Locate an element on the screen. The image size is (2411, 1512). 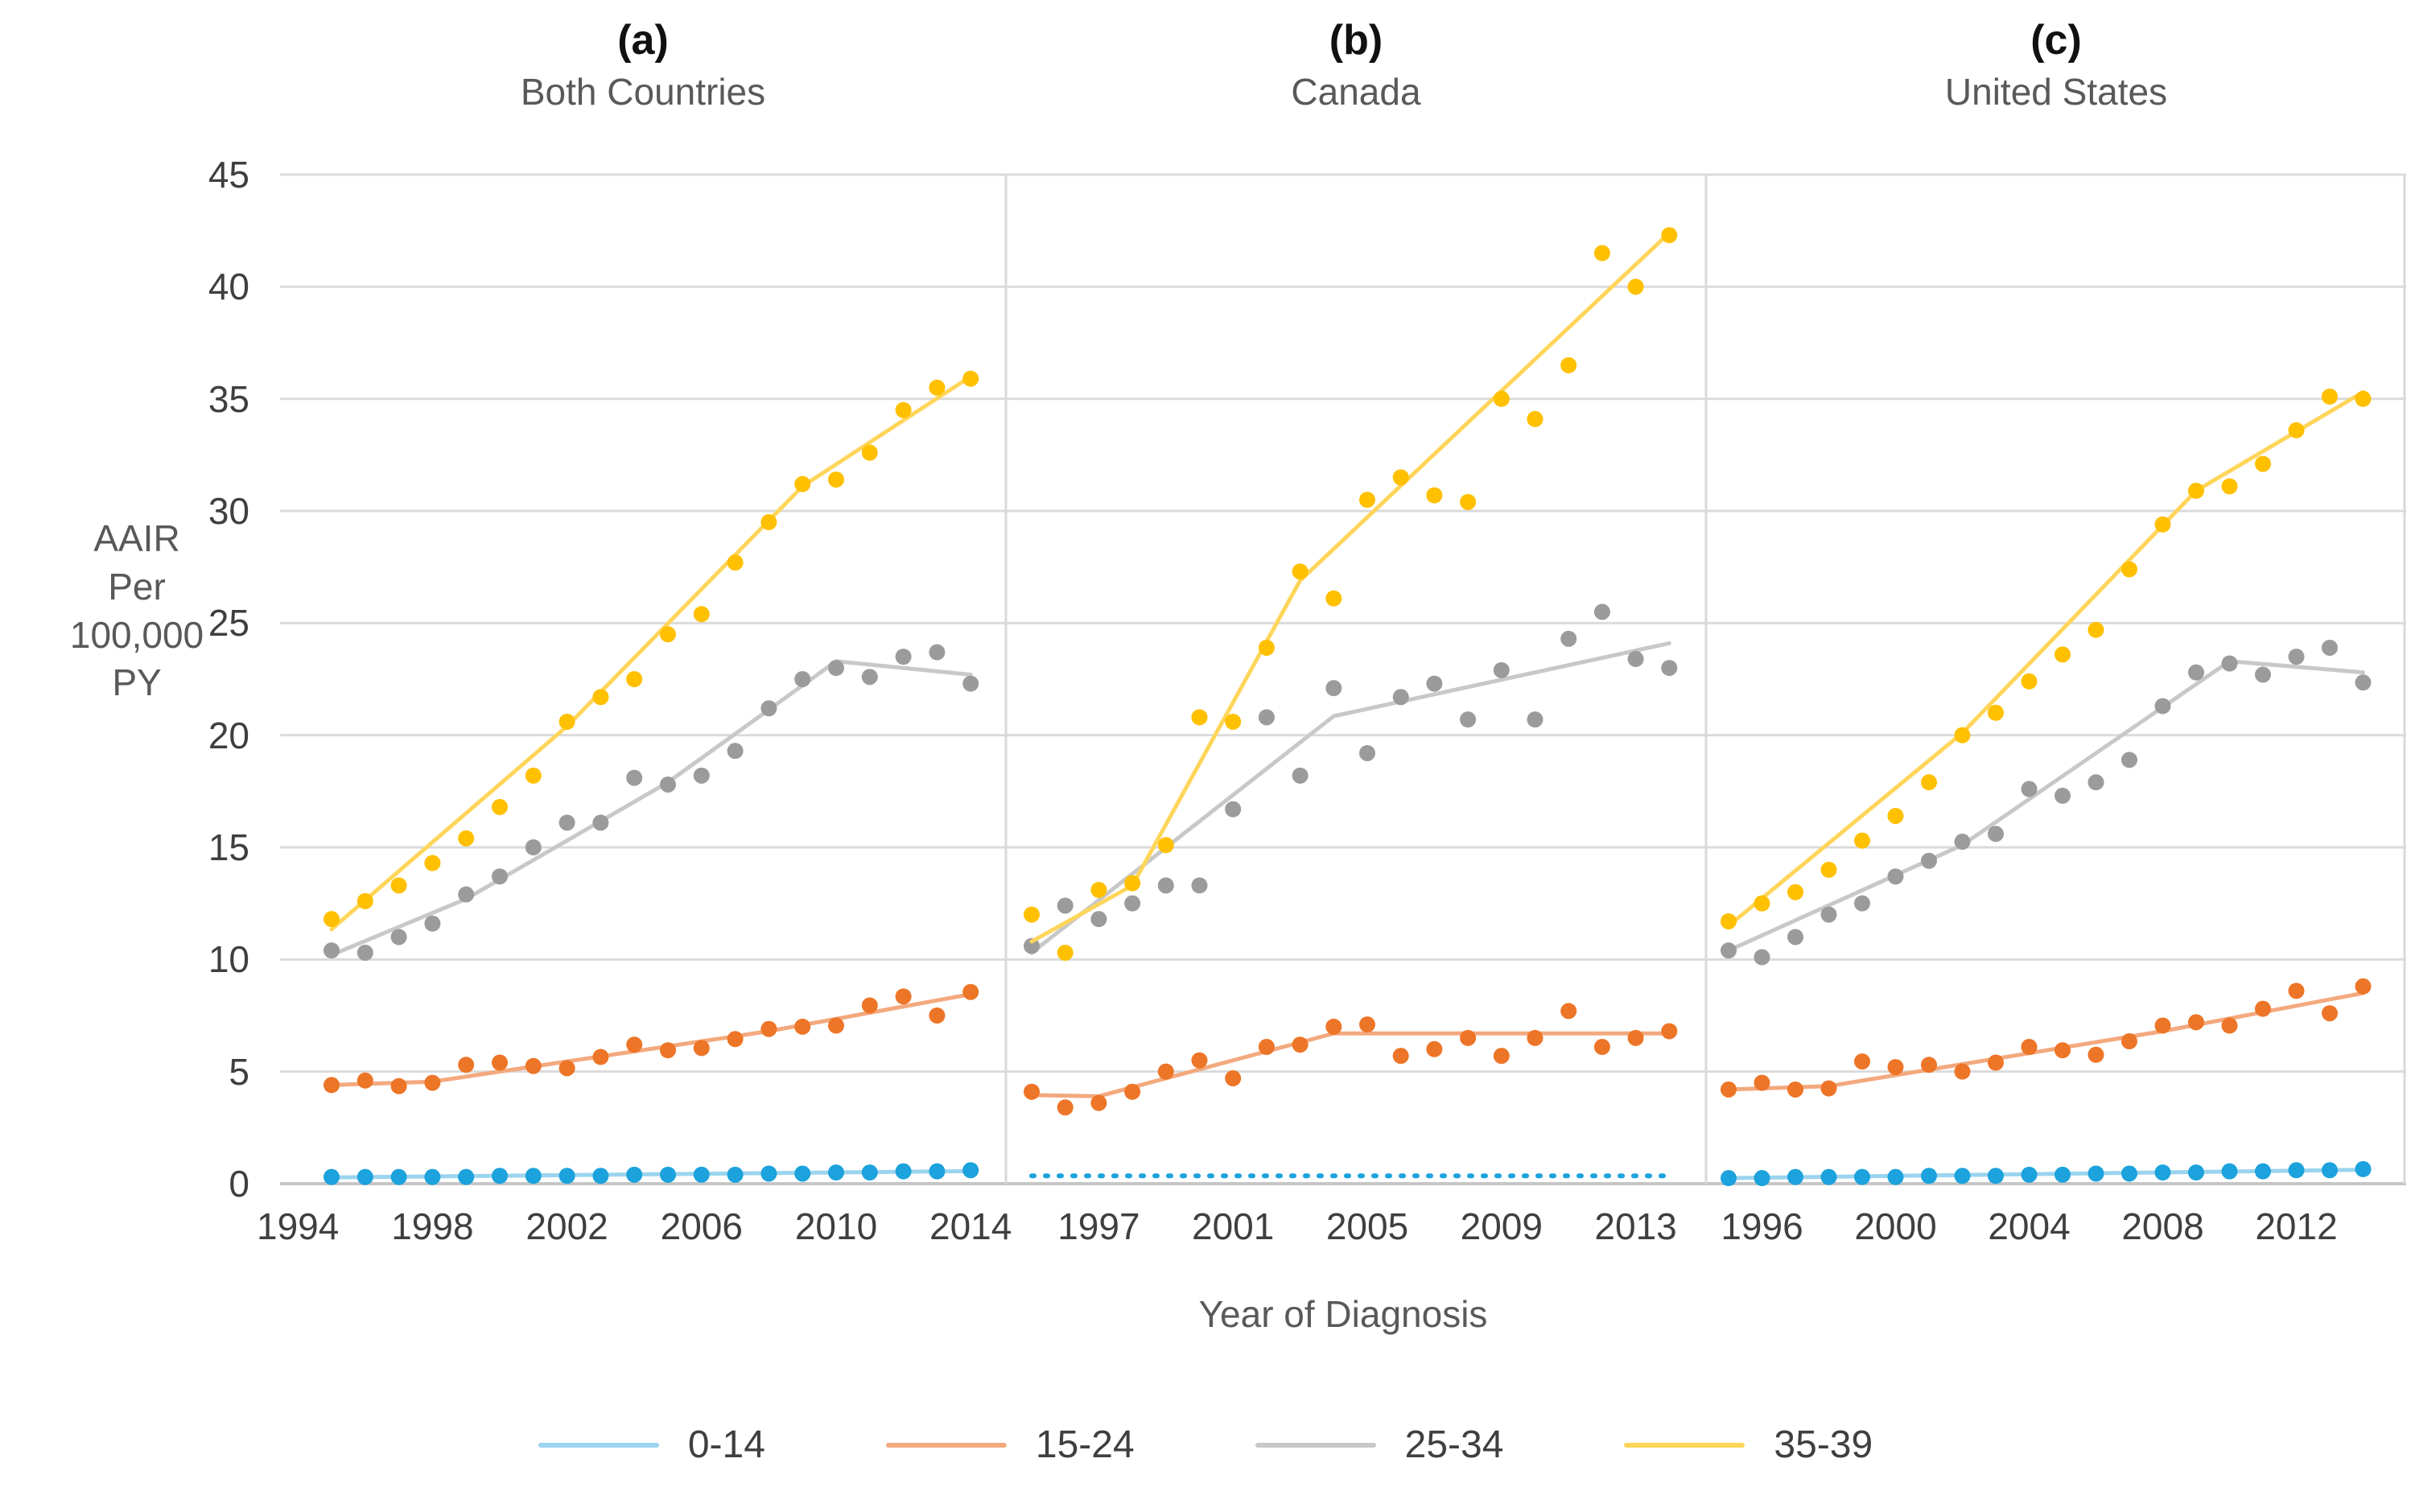
legend-item-25-34: 25-34 is located at coordinates (1379, 1445).